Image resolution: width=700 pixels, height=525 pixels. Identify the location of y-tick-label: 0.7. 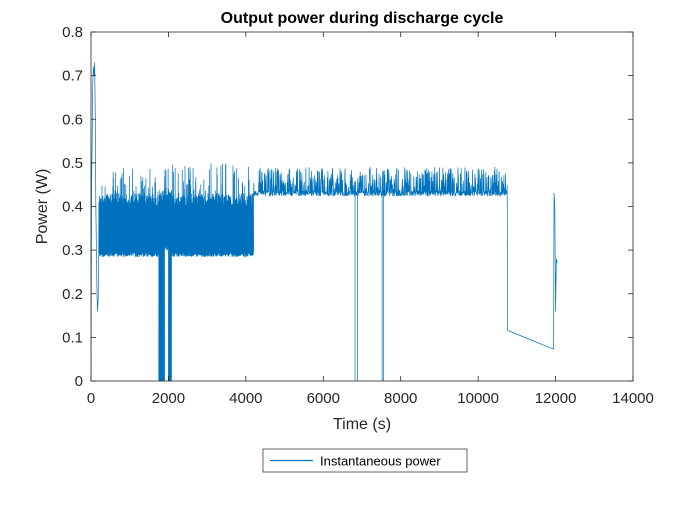
(72, 76).